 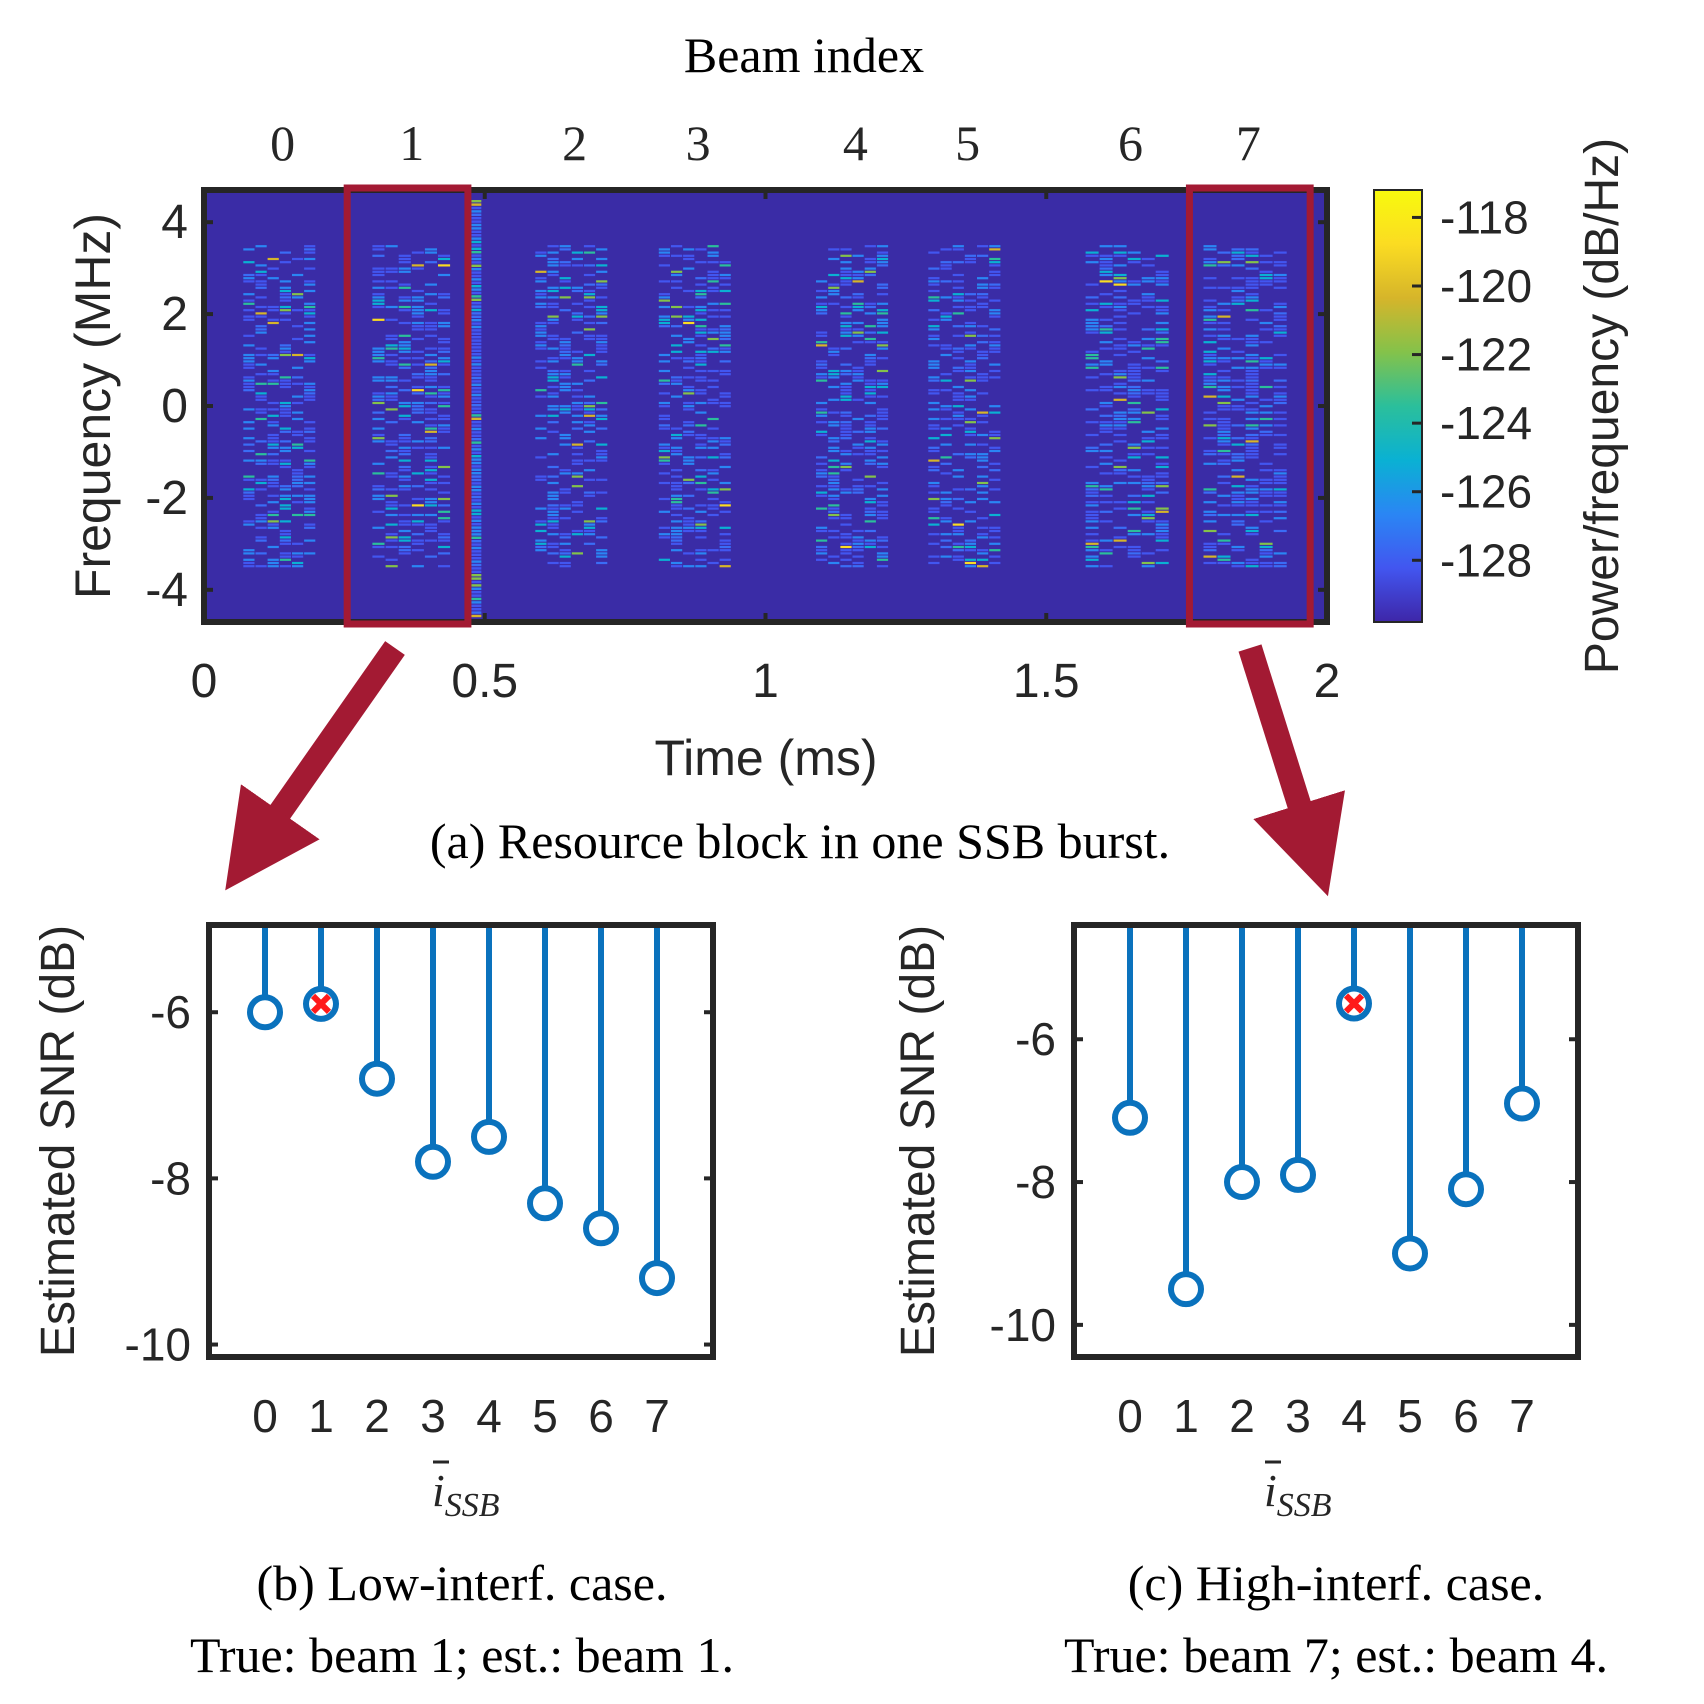 What do you see at coordinates (170, 1012) in the screenshot?
I see `snr-tick-label: -6` at bounding box center [170, 1012].